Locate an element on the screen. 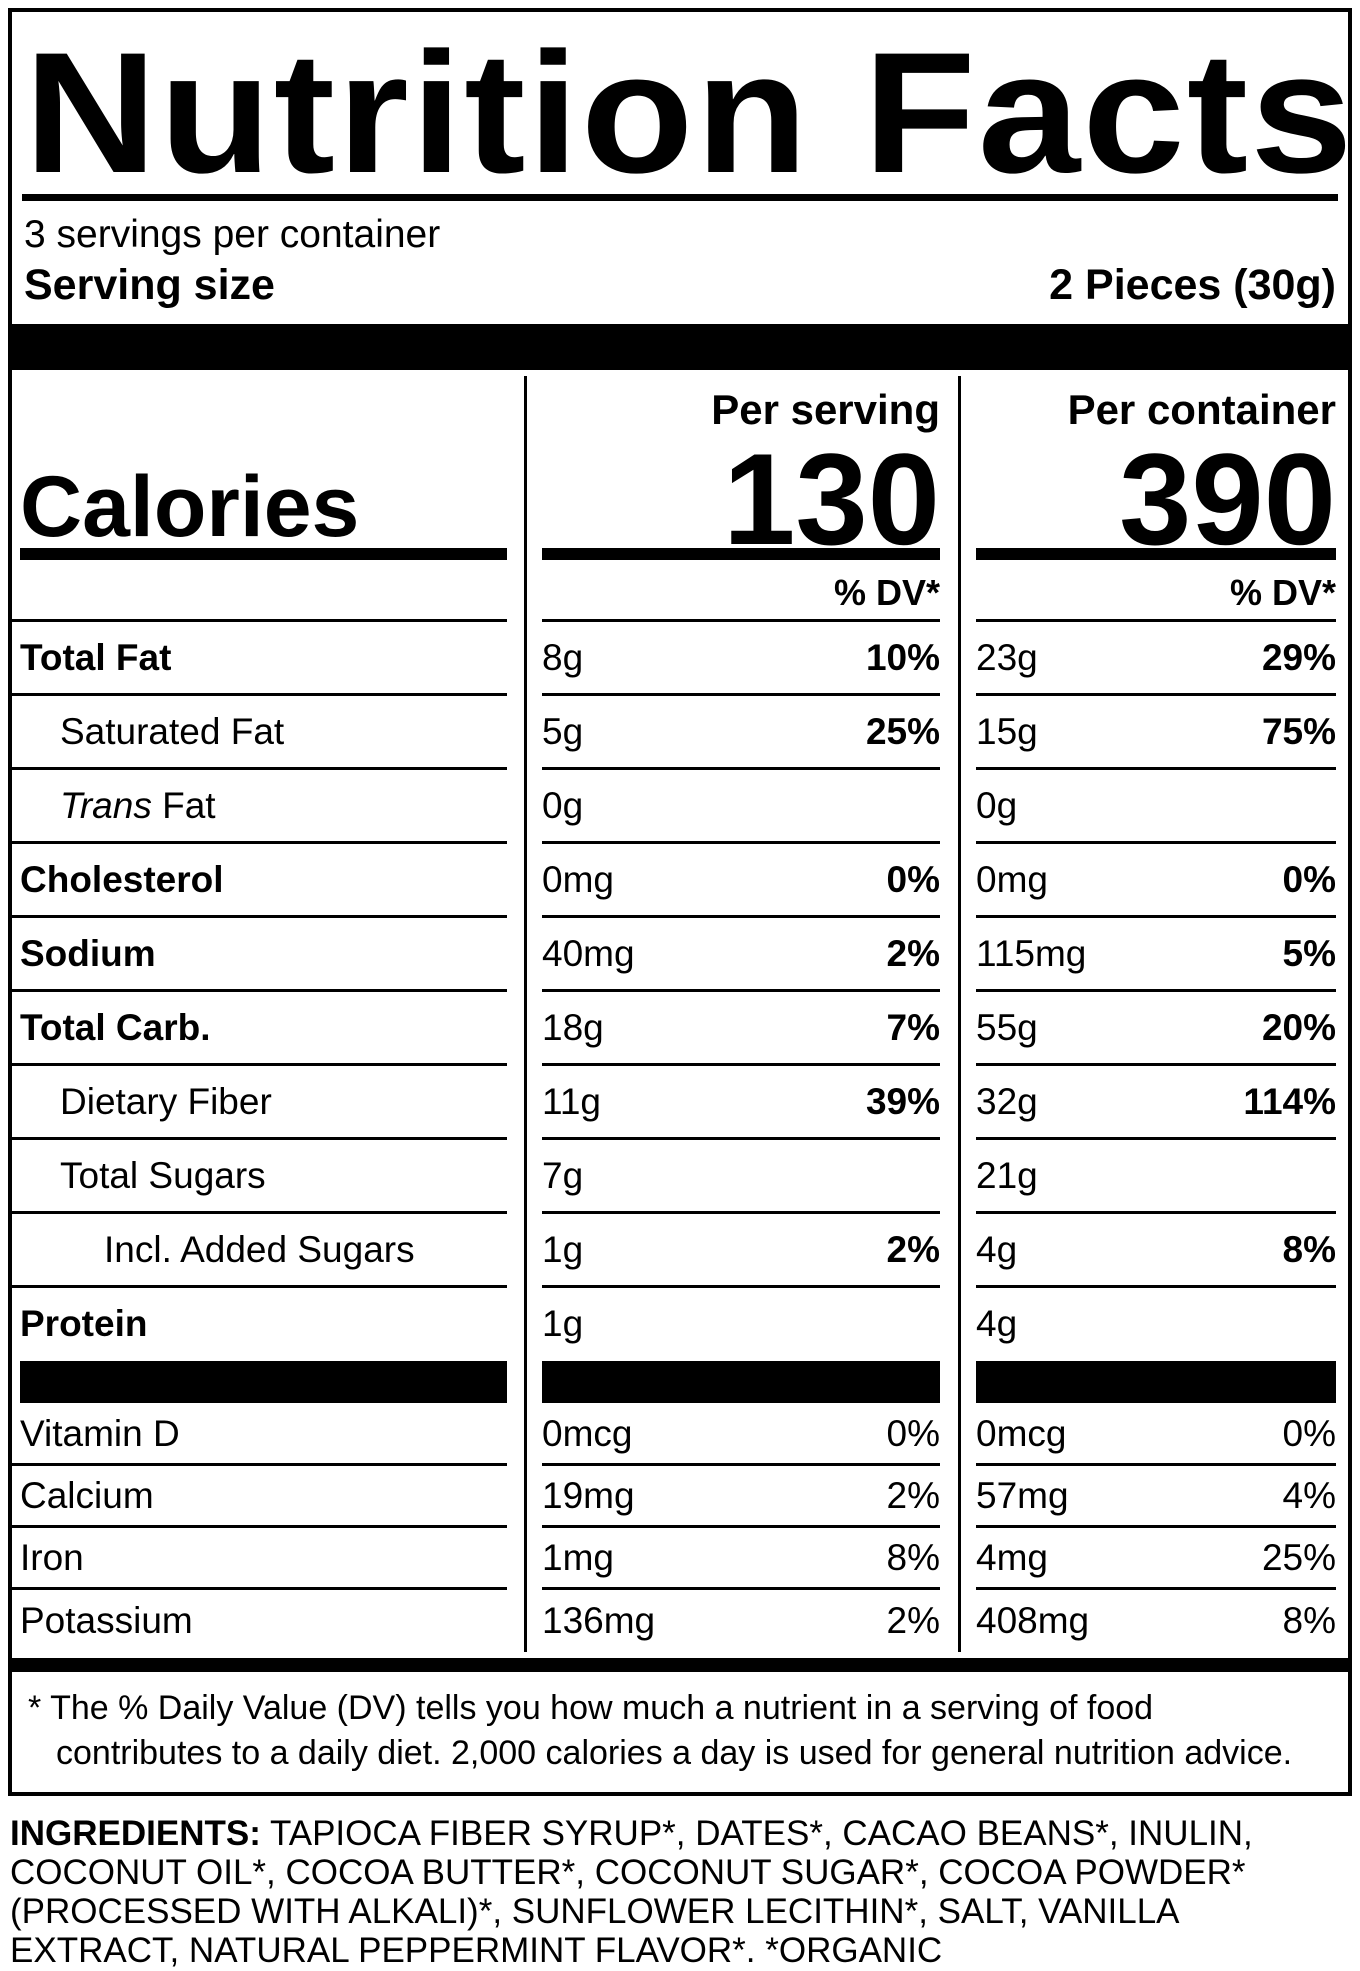  dv-value: 10% is located at coordinates (902, 657).